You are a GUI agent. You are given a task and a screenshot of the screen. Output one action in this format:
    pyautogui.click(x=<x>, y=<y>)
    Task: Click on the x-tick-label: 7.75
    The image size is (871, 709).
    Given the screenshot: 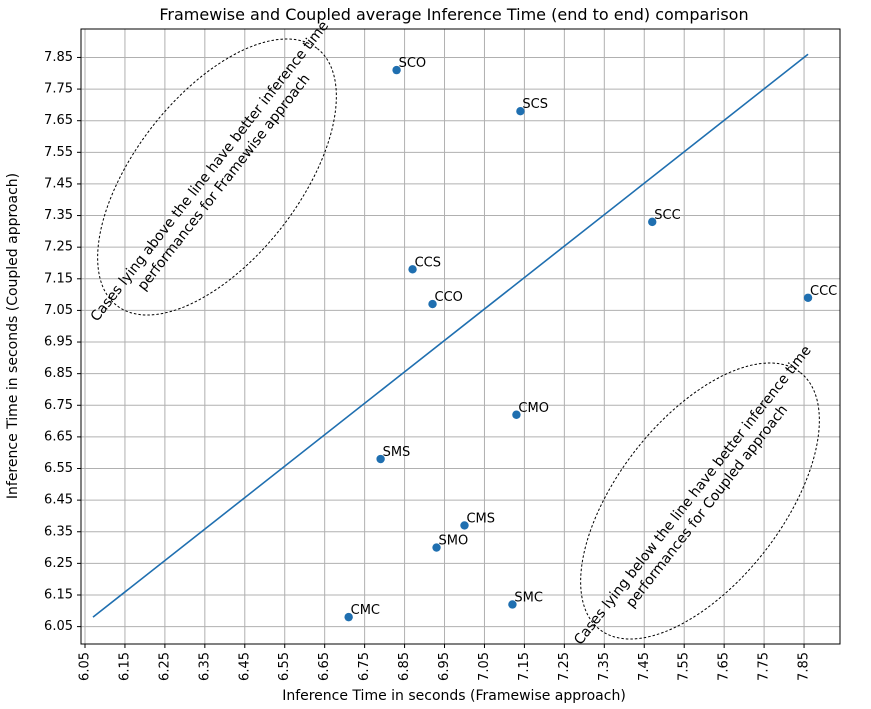 What is the action you would take?
    pyautogui.click(x=764, y=666)
    